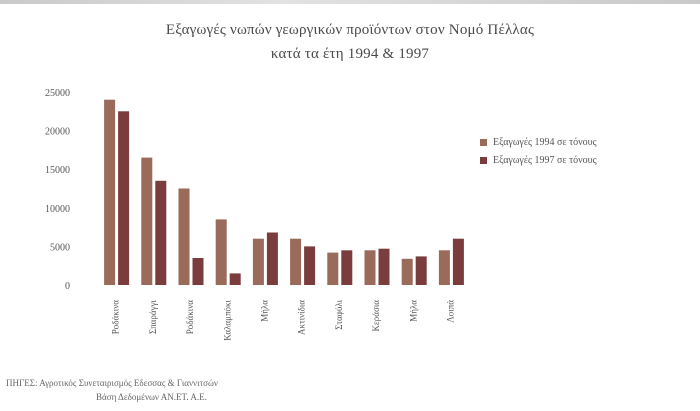  Describe the element at coordinates (57, 132) in the screenshot. I see `y-tick-label: 20000` at that location.